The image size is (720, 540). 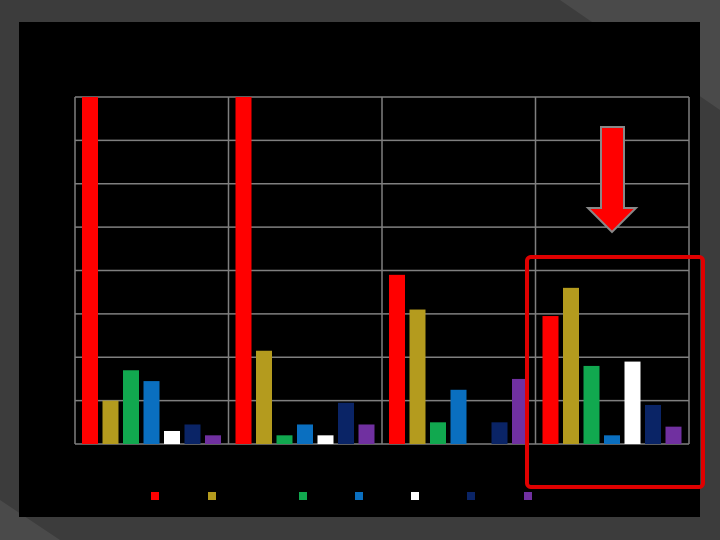 I want to click on highlight-box, so click(x=615, y=372).